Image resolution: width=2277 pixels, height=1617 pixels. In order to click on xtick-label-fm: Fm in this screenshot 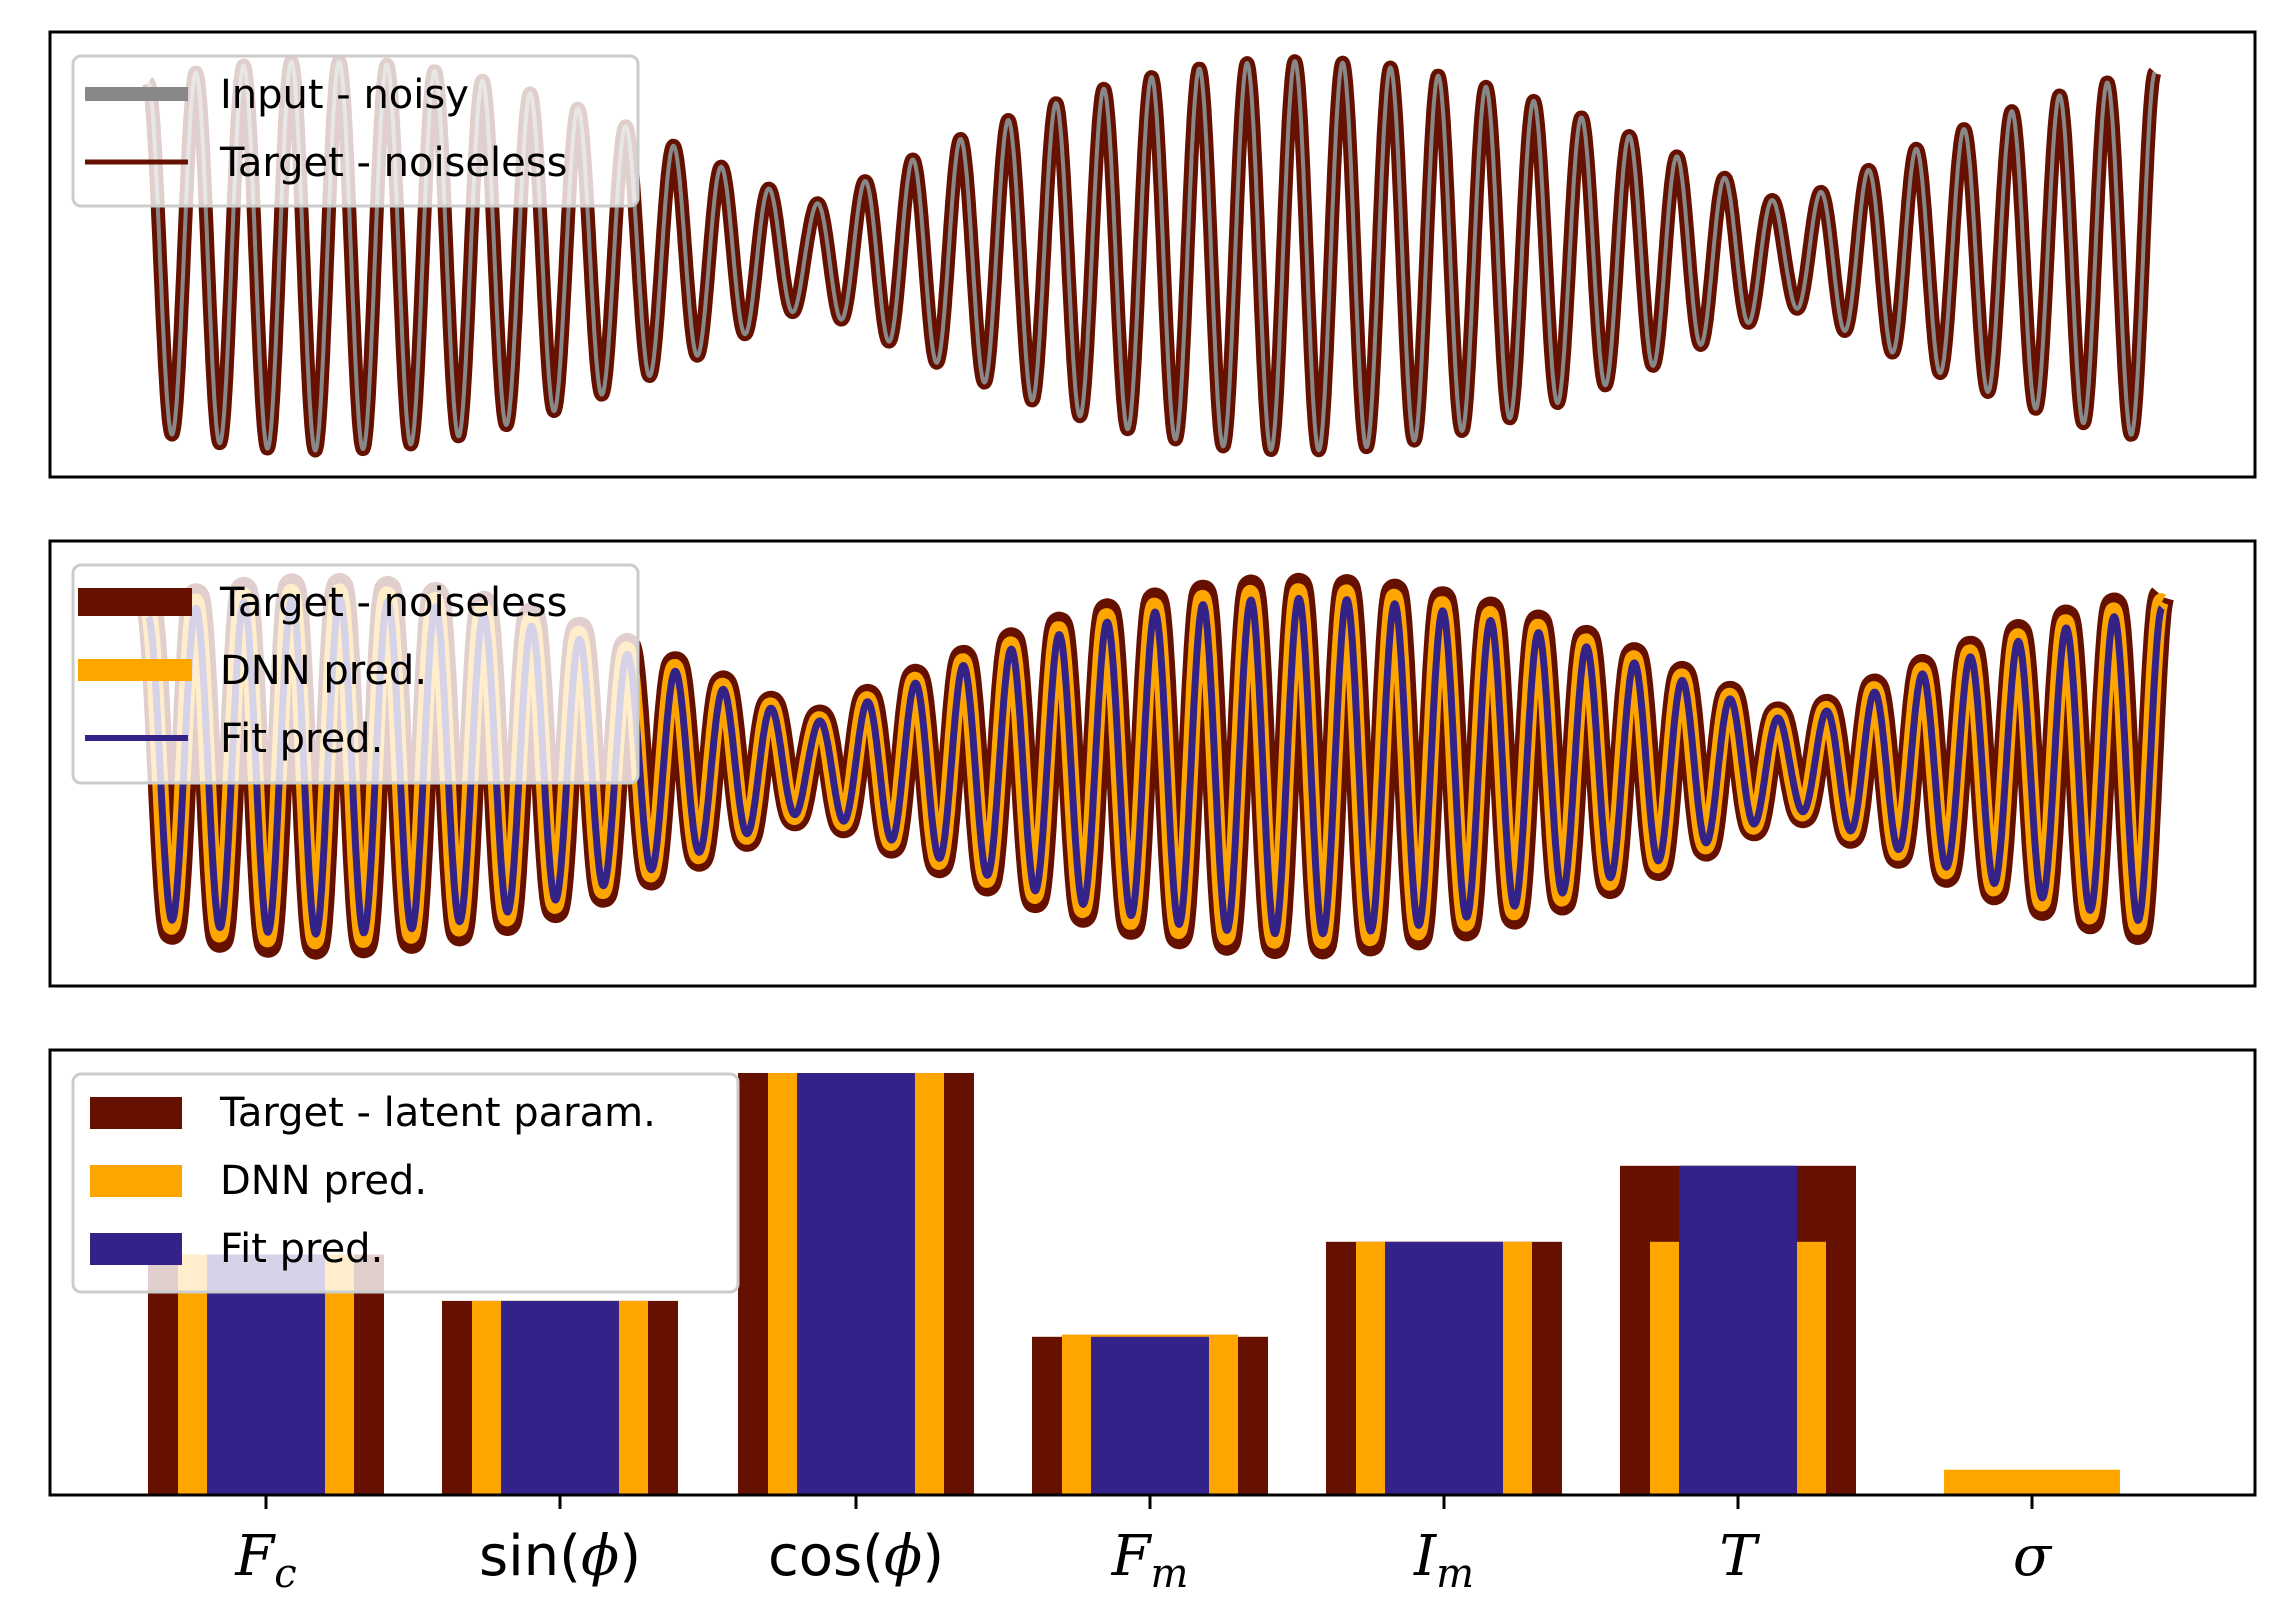, I will do `click(1150, 1560)`.